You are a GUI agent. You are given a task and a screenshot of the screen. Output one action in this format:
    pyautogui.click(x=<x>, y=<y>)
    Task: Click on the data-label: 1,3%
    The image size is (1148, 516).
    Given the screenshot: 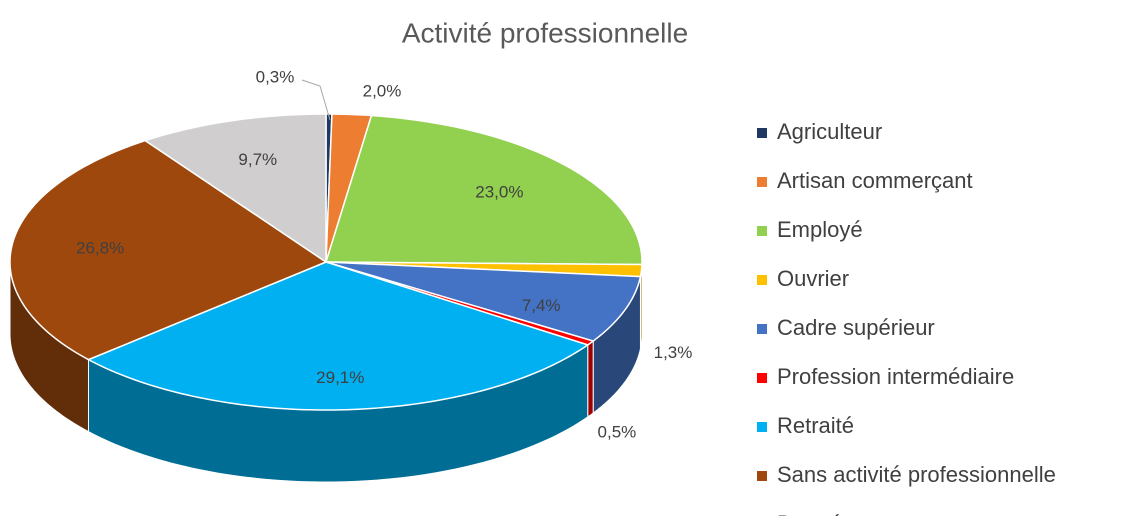 What is the action you would take?
    pyautogui.click(x=673, y=352)
    